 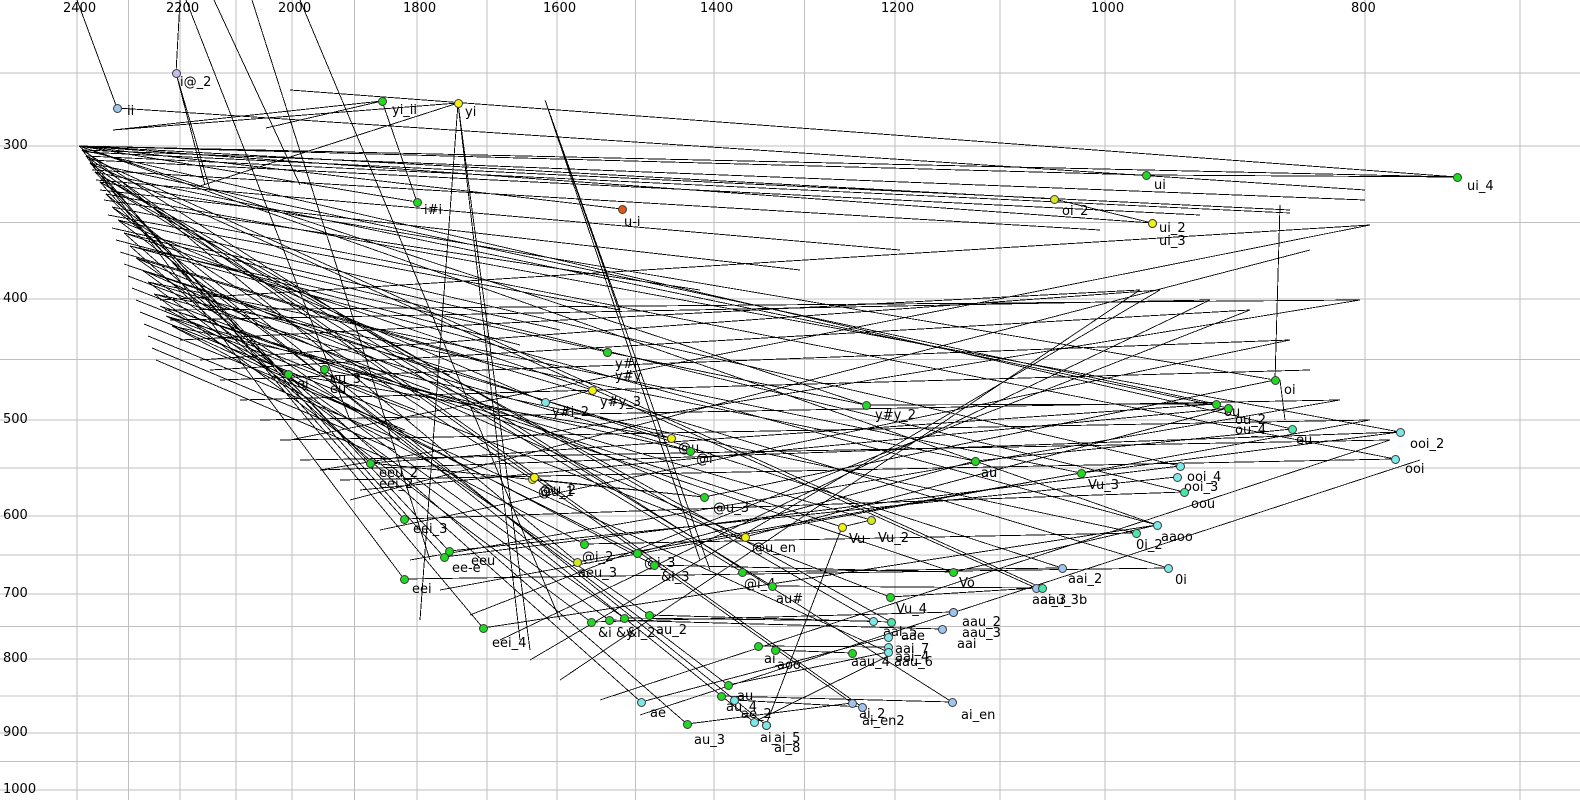 What do you see at coordinates (560, 8) in the screenshot?
I see `x-axis-tick-label: 1600` at bounding box center [560, 8].